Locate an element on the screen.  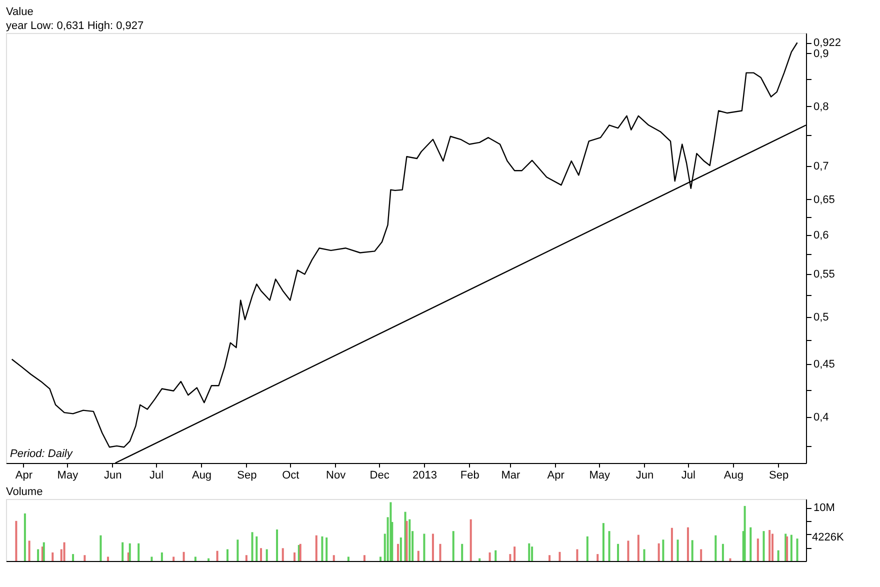
y-tick-label: 0,65 is located at coordinates (824, 200).